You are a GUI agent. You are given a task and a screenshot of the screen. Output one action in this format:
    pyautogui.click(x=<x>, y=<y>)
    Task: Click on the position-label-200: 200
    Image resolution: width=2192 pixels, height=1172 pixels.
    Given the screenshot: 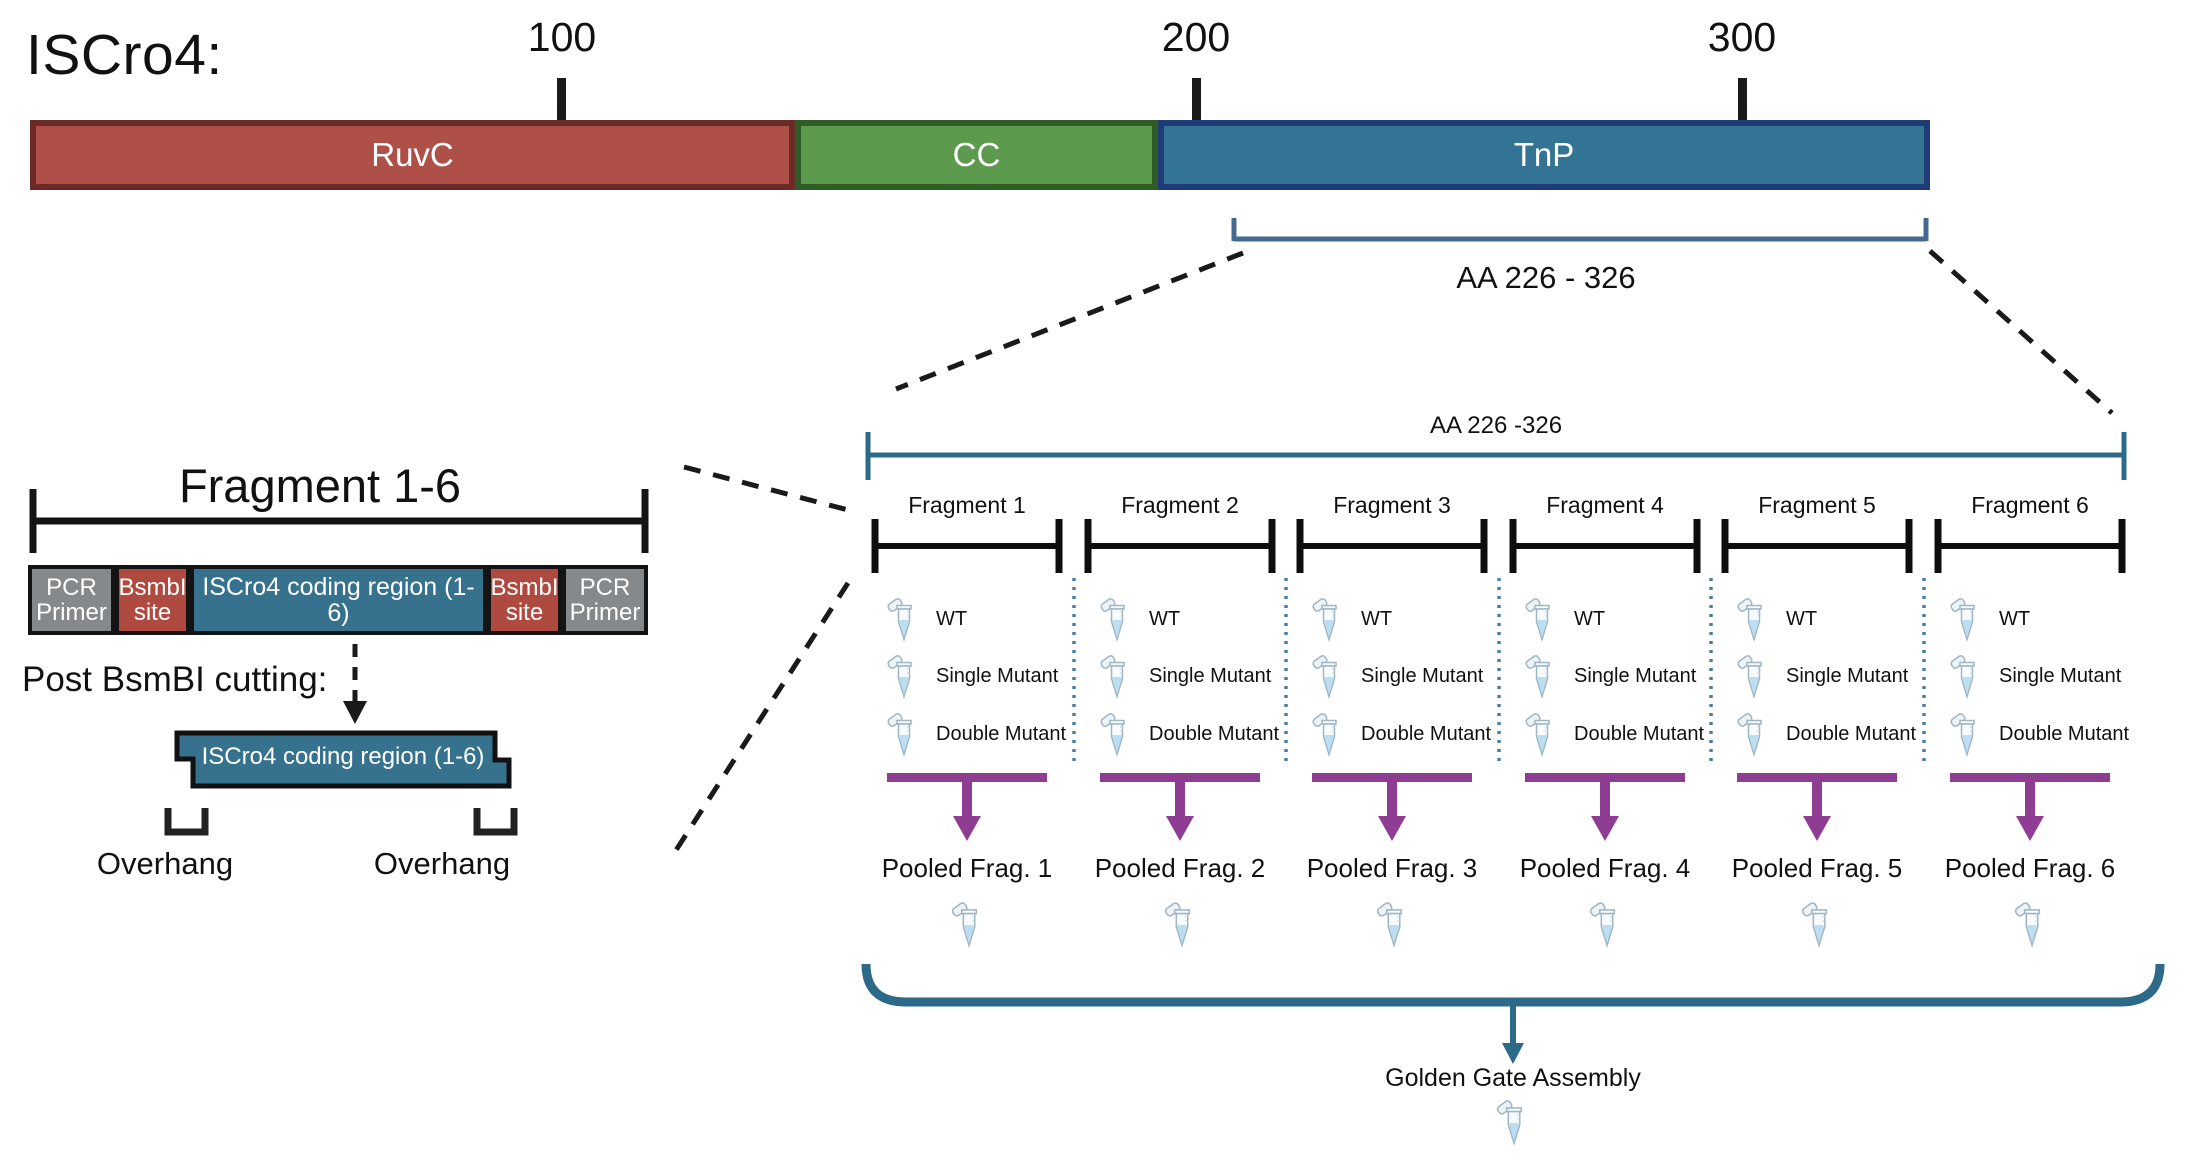 What is the action you would take?
    pyautogui.click(x=1196, y=37)
    